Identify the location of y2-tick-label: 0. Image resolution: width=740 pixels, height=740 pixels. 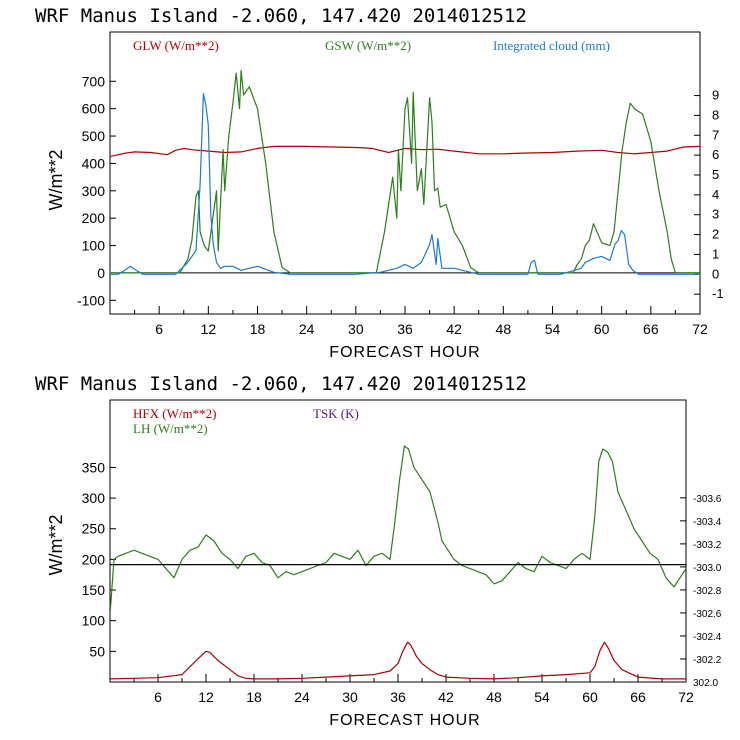
(715, 273).